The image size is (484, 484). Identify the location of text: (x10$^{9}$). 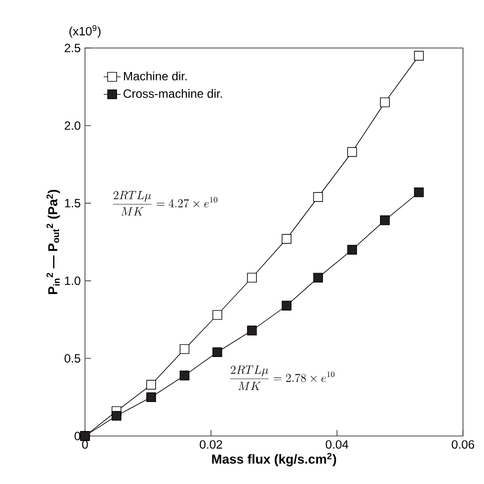
(85, 31).